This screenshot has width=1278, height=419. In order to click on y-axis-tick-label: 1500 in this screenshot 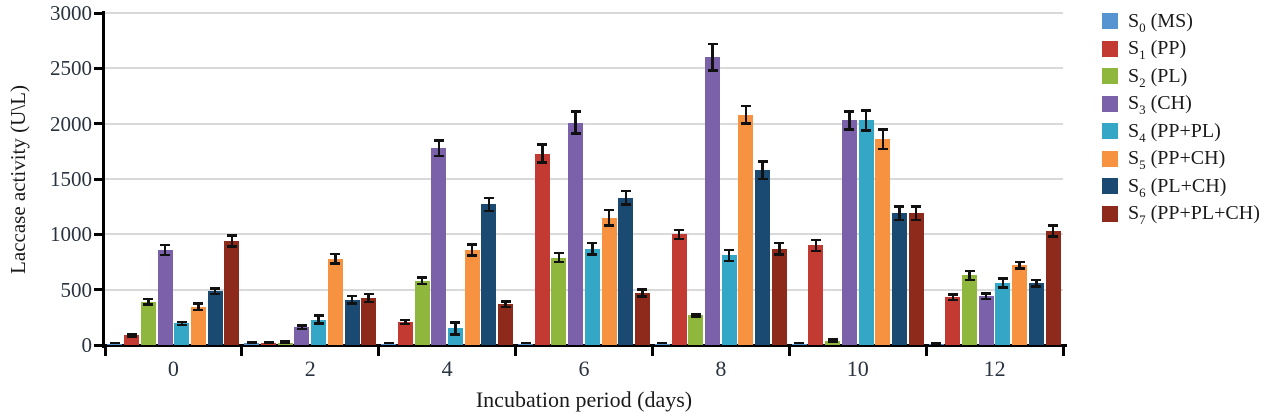, I will do `click(71, 179)`.